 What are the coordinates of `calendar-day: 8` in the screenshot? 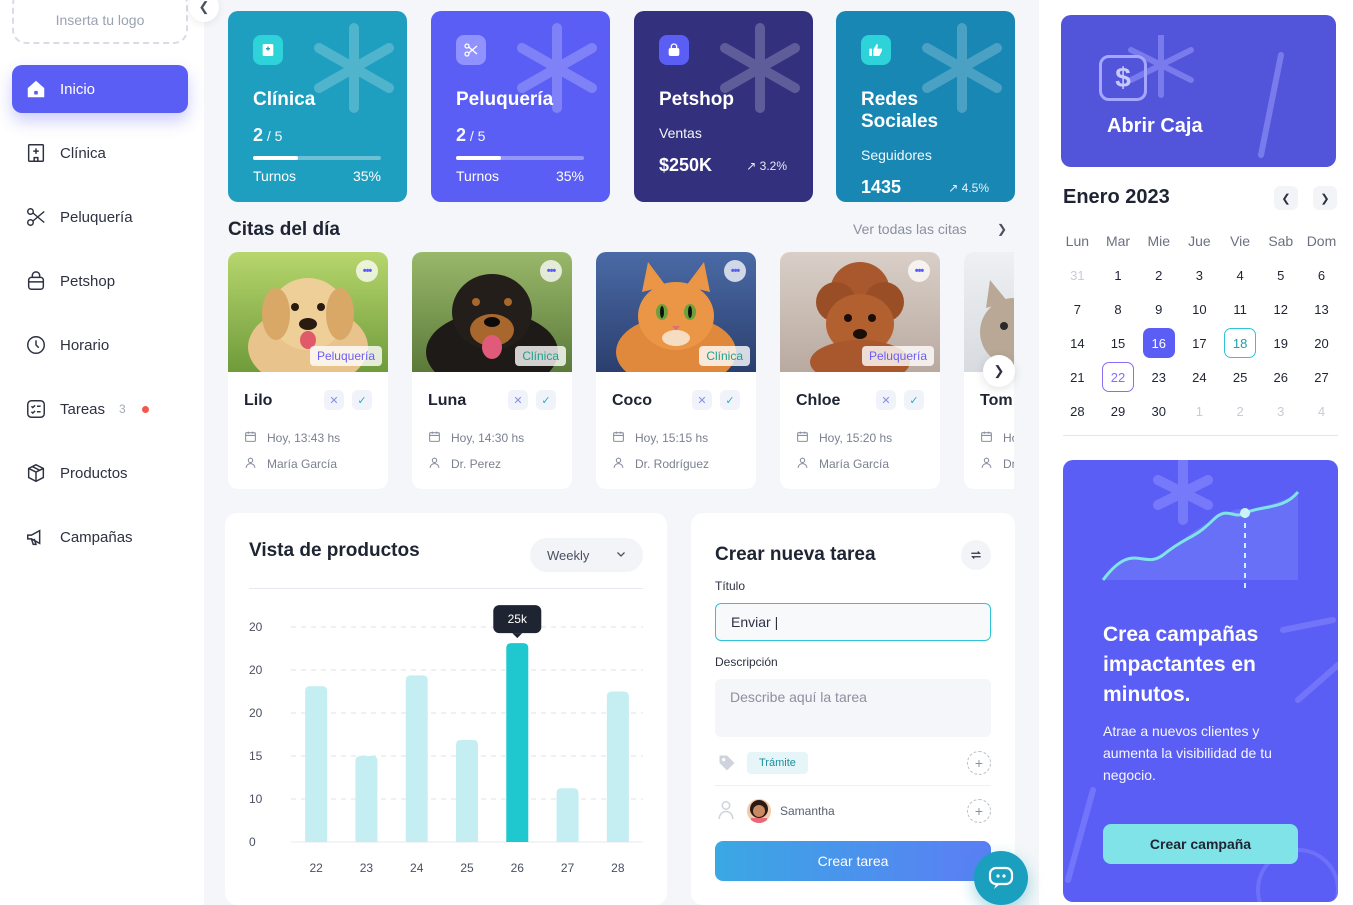 It's located at (1118, 309).